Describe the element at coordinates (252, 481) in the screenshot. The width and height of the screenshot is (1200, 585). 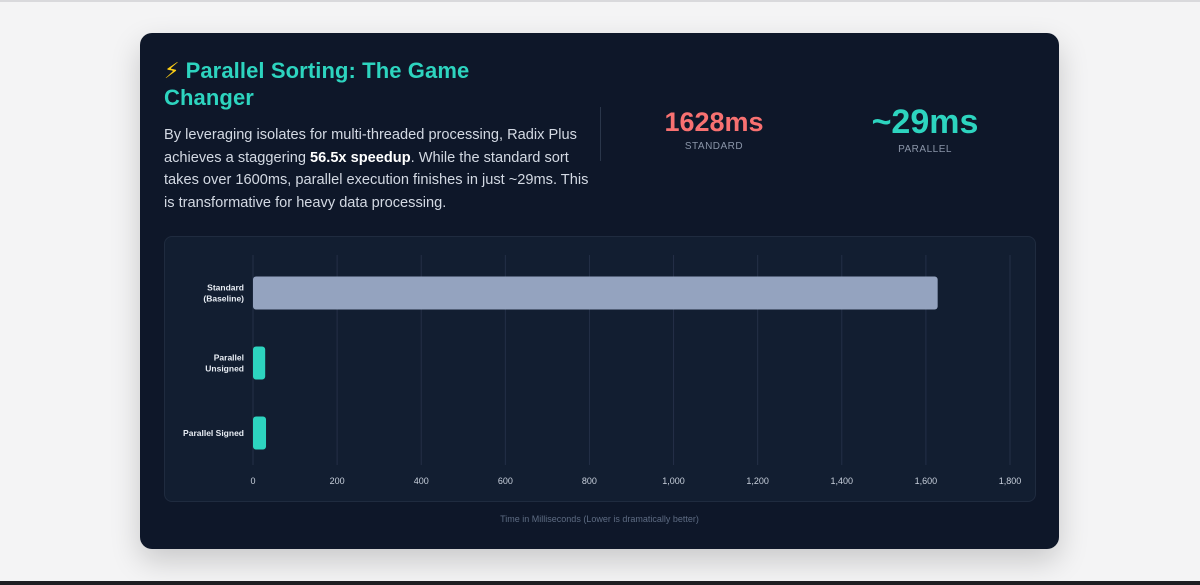
I see `x-tick-label: 0` at that location.